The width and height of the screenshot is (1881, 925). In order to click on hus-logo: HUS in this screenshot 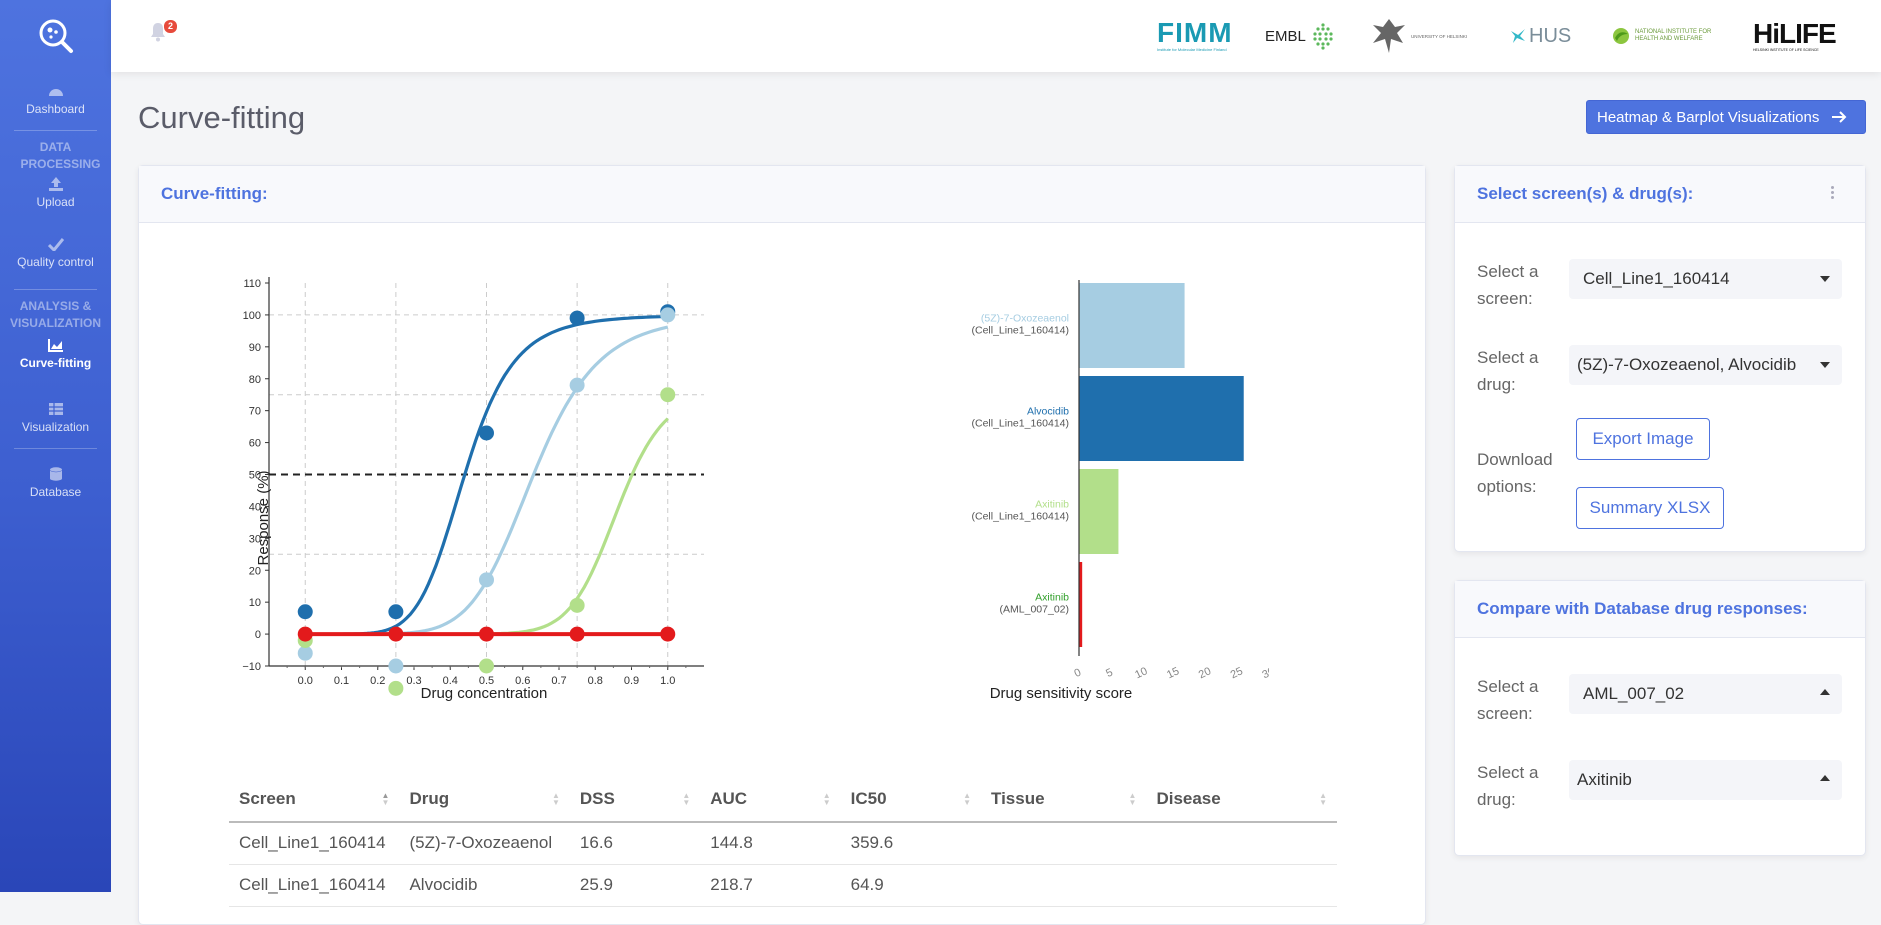, I will do `click(1540, 36)`.